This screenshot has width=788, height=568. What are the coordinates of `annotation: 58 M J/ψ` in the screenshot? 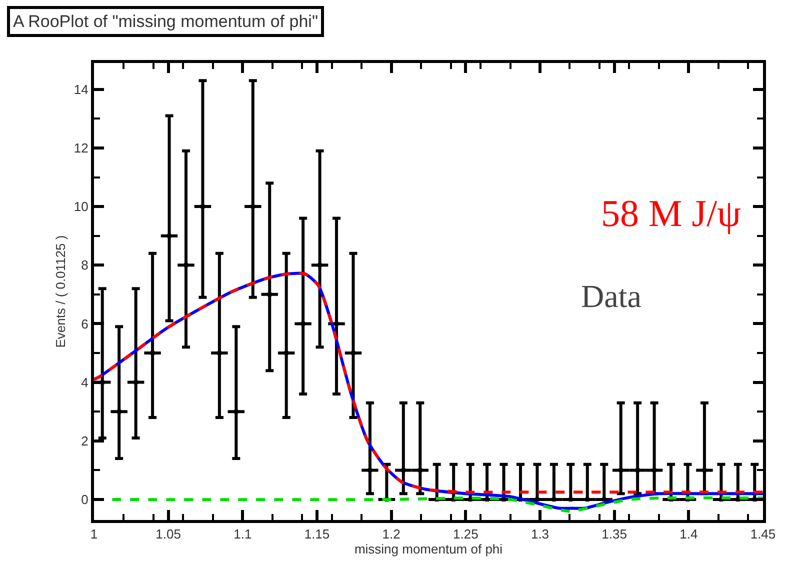 It's located at (671, 214).